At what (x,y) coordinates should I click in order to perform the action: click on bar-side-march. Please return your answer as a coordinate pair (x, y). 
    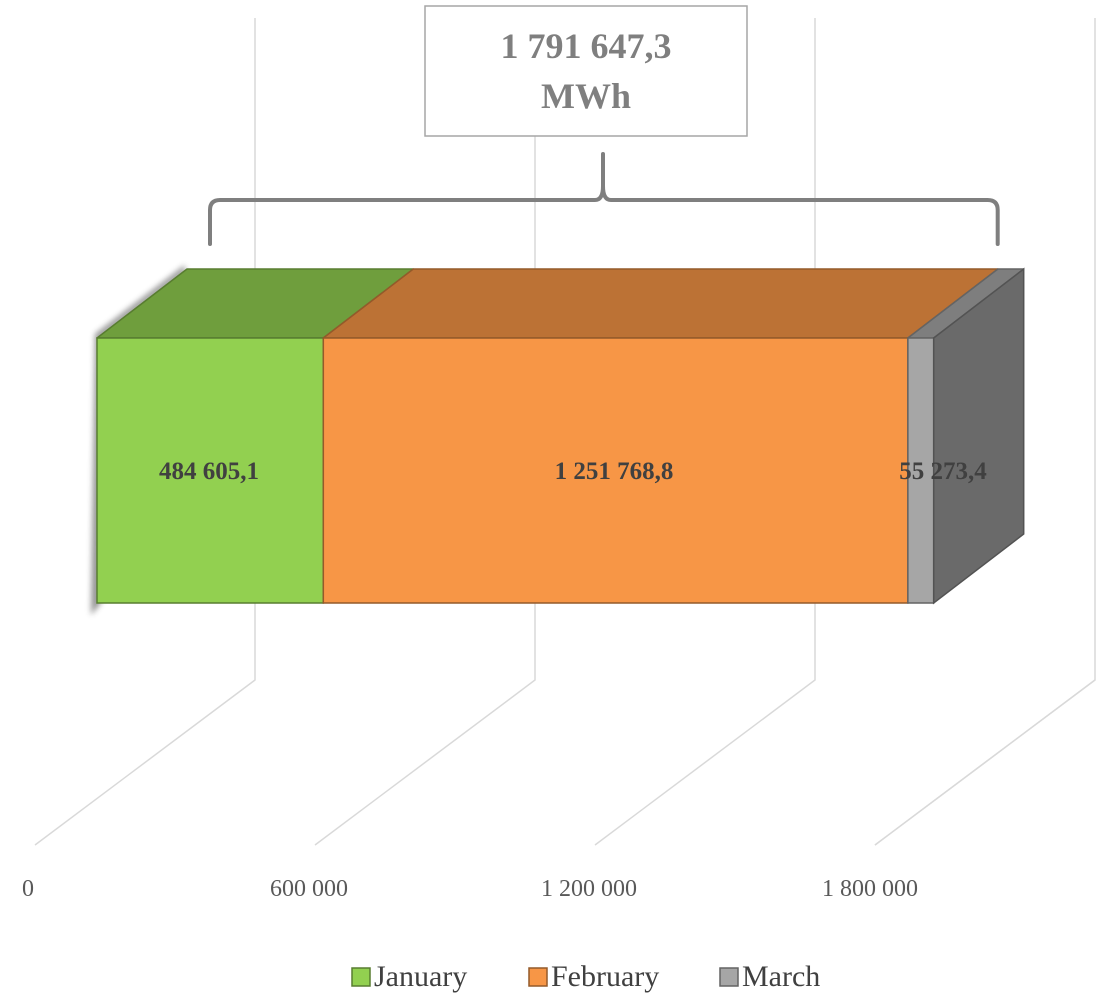
    Looking at the image, I should click on (978, 436).